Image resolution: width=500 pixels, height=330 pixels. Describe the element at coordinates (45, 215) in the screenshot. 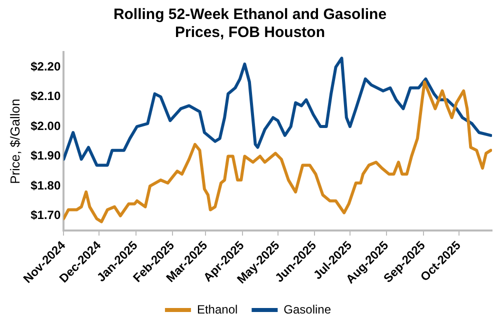

I see `y-tick-label: $1.70` at that location.